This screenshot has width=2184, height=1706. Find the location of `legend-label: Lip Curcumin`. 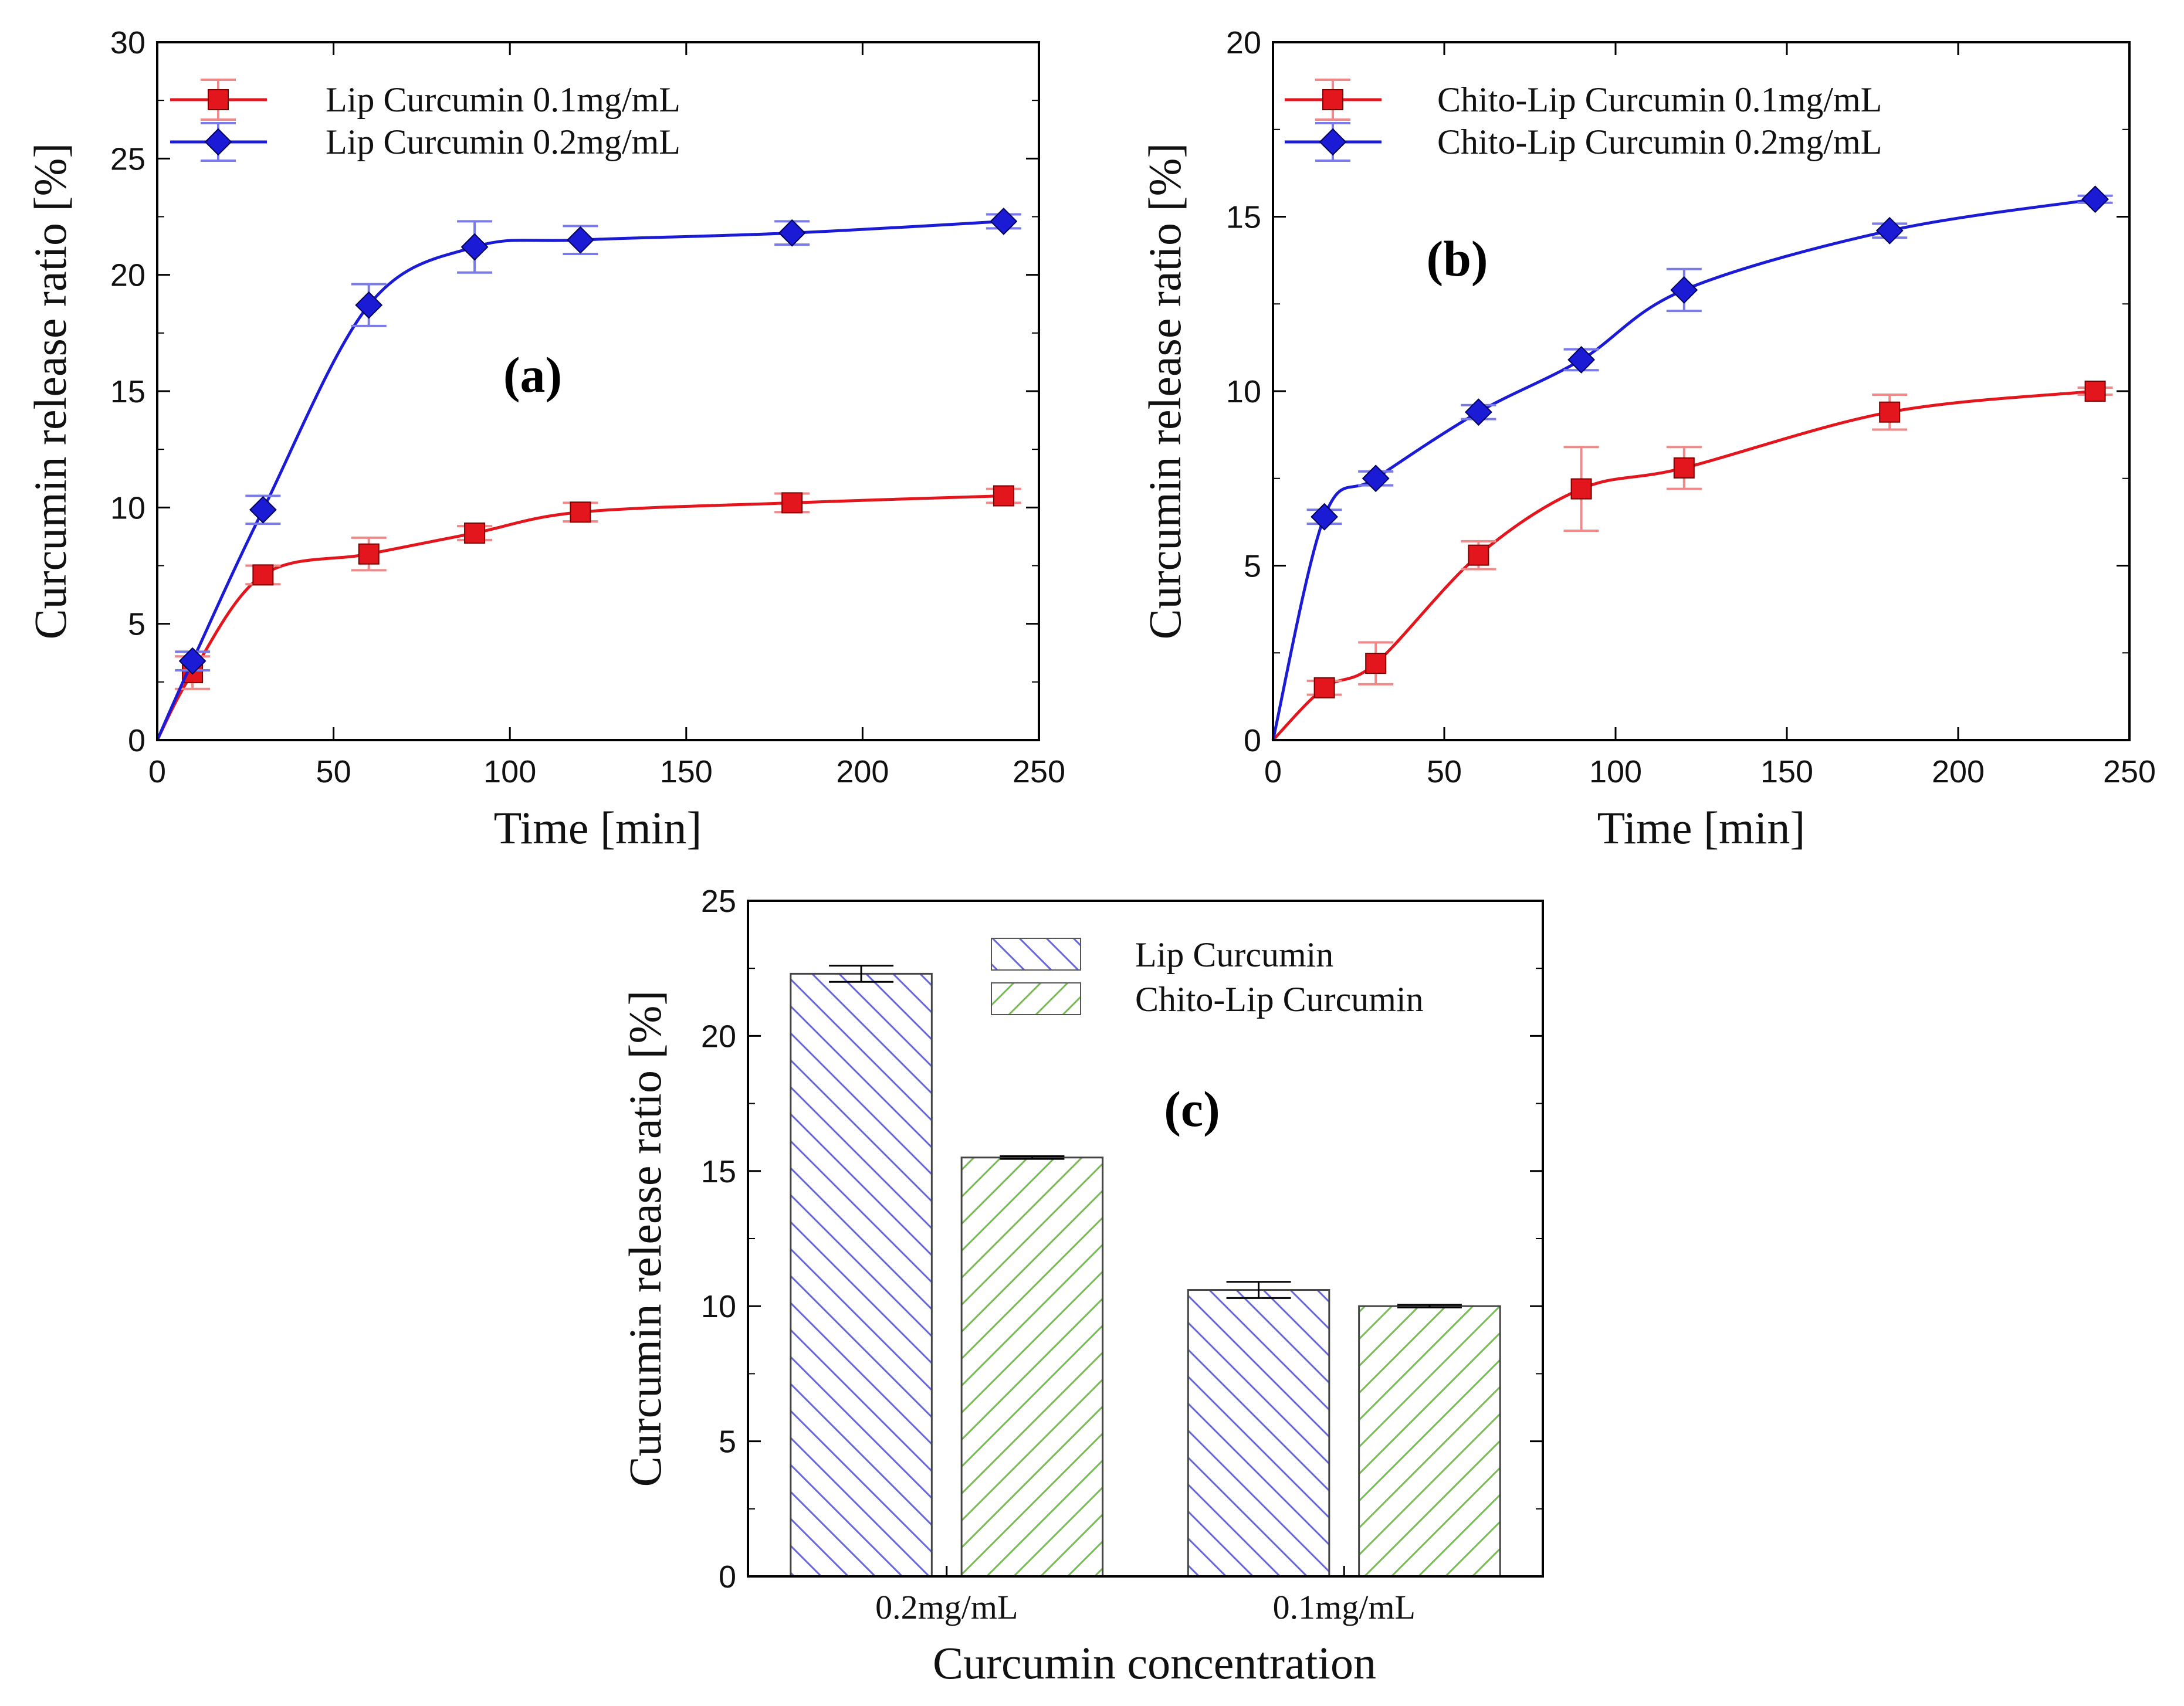

legend-label: Lip Curcumin is located at coordinates (1234, 954).